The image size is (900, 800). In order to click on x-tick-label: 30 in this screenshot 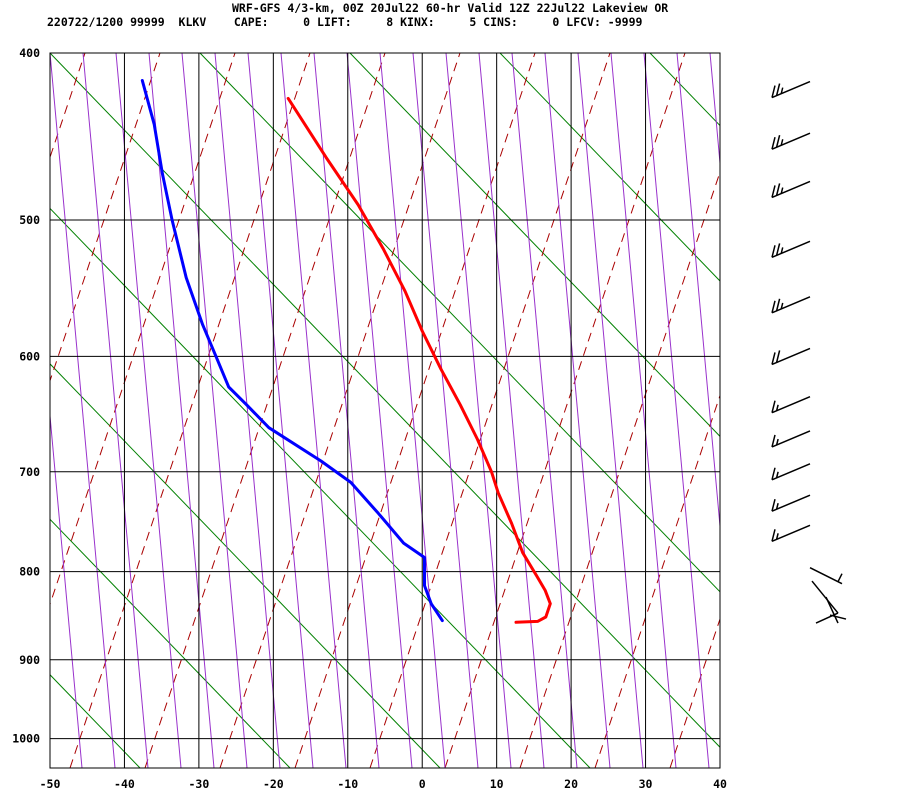, I will do `click(646, 784)`.